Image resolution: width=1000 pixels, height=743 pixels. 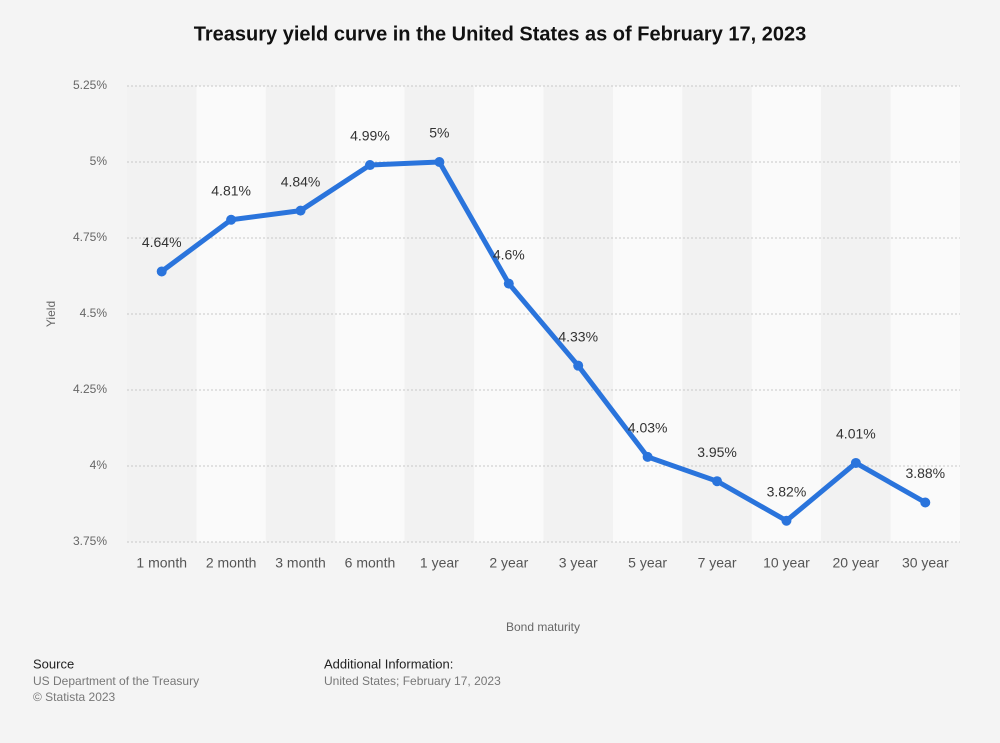 I want to click on data-label: 3.88%, so click(x=925, y=473).